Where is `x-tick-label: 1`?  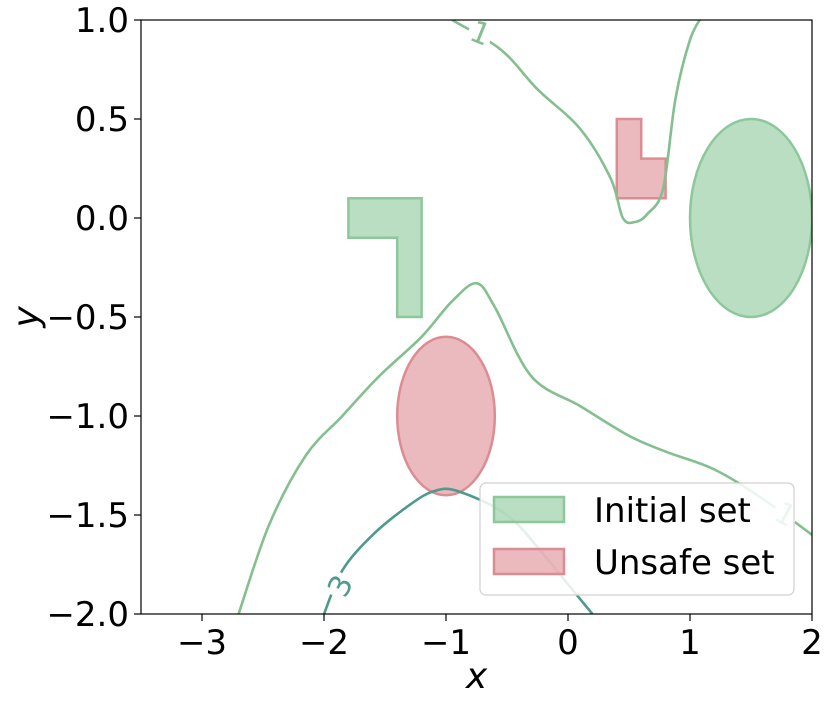
x-tick-label: 1 is located at coordinates (690, 643).